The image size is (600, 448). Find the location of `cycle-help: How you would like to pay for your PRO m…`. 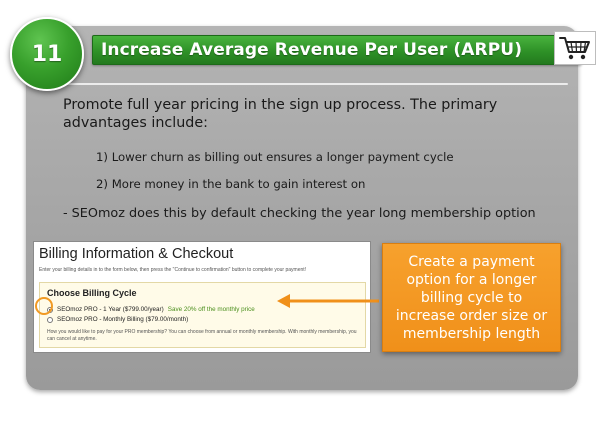

cycle-help: How you would like to pay for your PRO m… is located at coordinates (202, 335).